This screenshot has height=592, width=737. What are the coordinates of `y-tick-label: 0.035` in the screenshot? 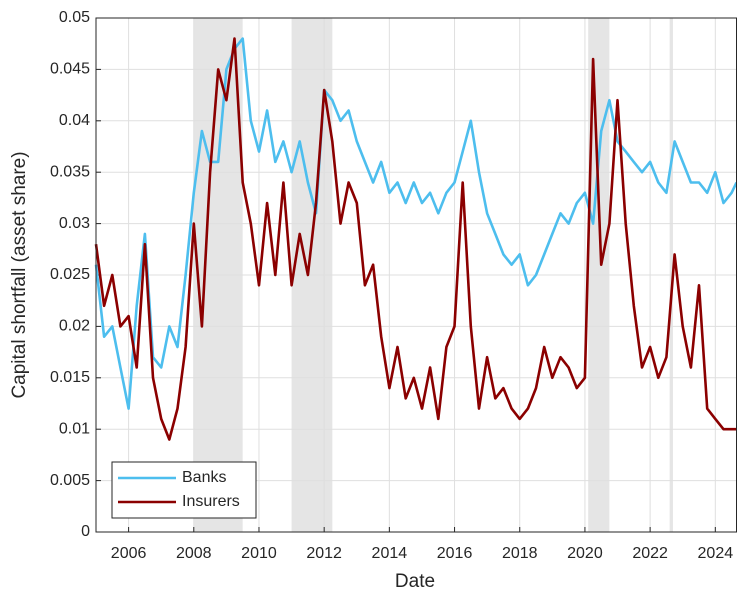 It's located at (70, 171).